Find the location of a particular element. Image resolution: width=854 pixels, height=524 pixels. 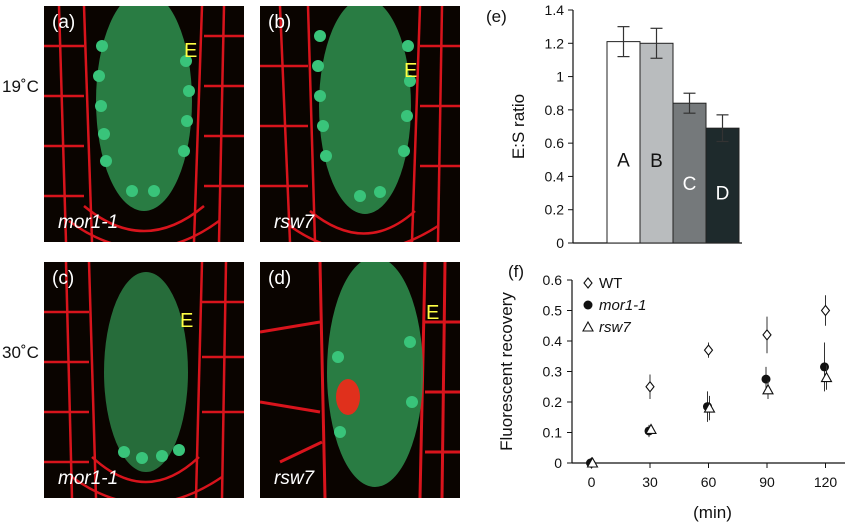

chart-f-y-axis-label: Fluorescent recovery is located at coordinates (506, 371).